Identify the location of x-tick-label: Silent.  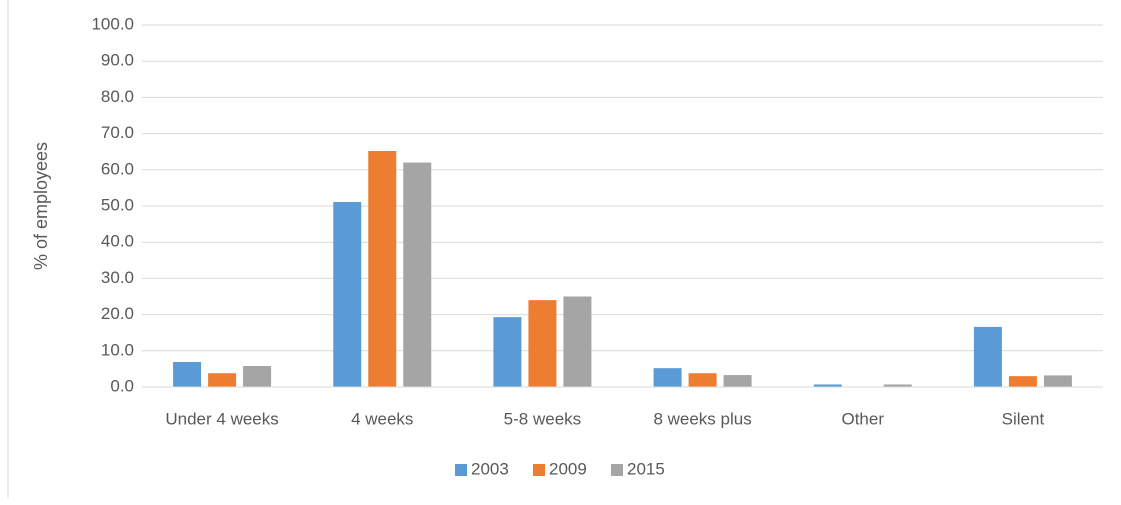
(1023, 418).